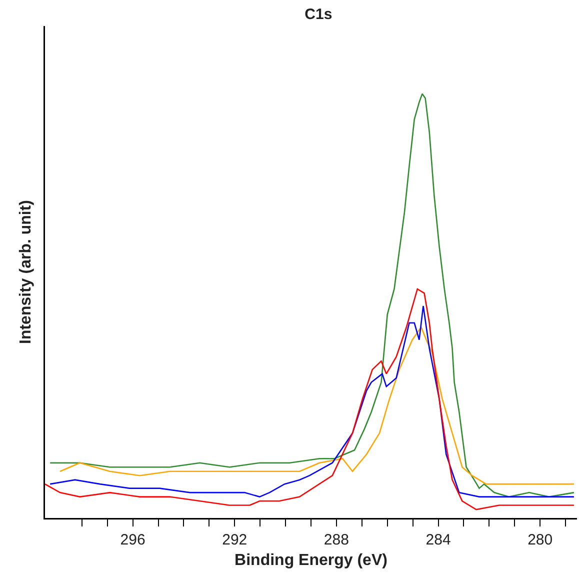 The height and width of the screenshot is (580, 579). Describe the element at coordinates (235, 540) in the screenshot. I see `x-tick-label: 292` at that location.